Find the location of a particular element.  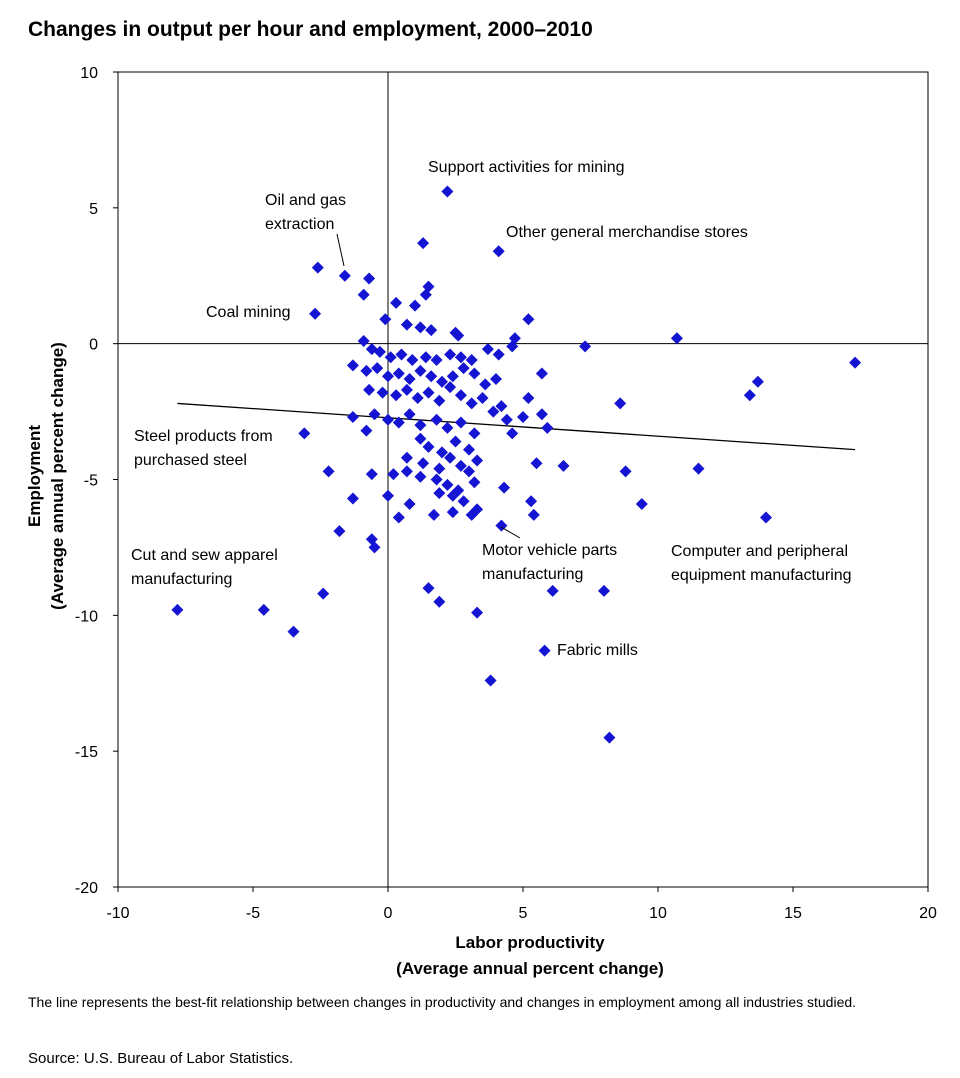

annotation-fabric: Fabric mills is located at coordinates (597, 650).